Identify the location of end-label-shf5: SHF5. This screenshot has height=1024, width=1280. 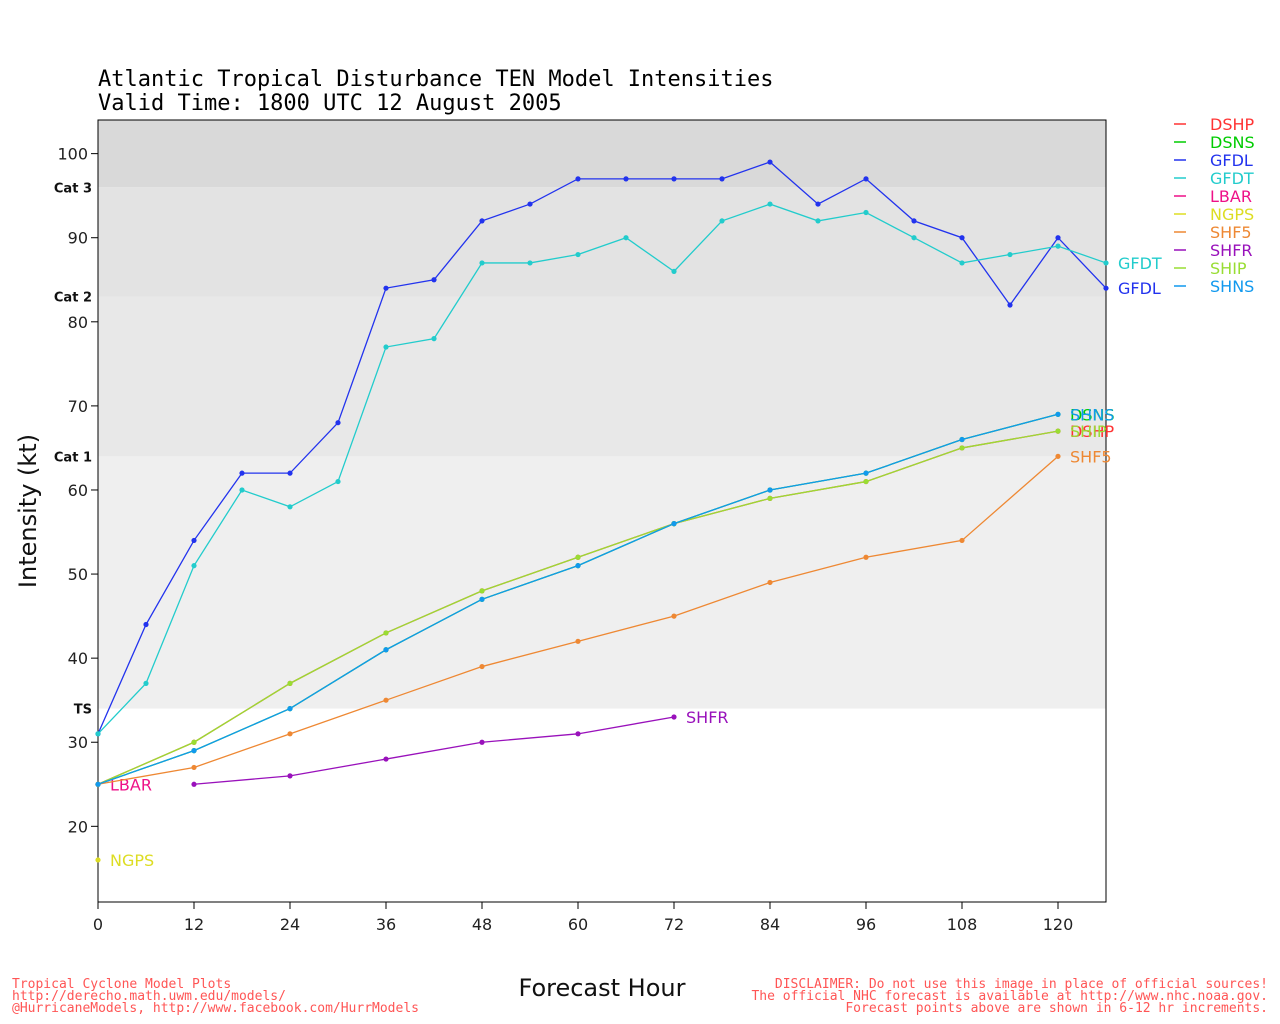
(1091, 456).